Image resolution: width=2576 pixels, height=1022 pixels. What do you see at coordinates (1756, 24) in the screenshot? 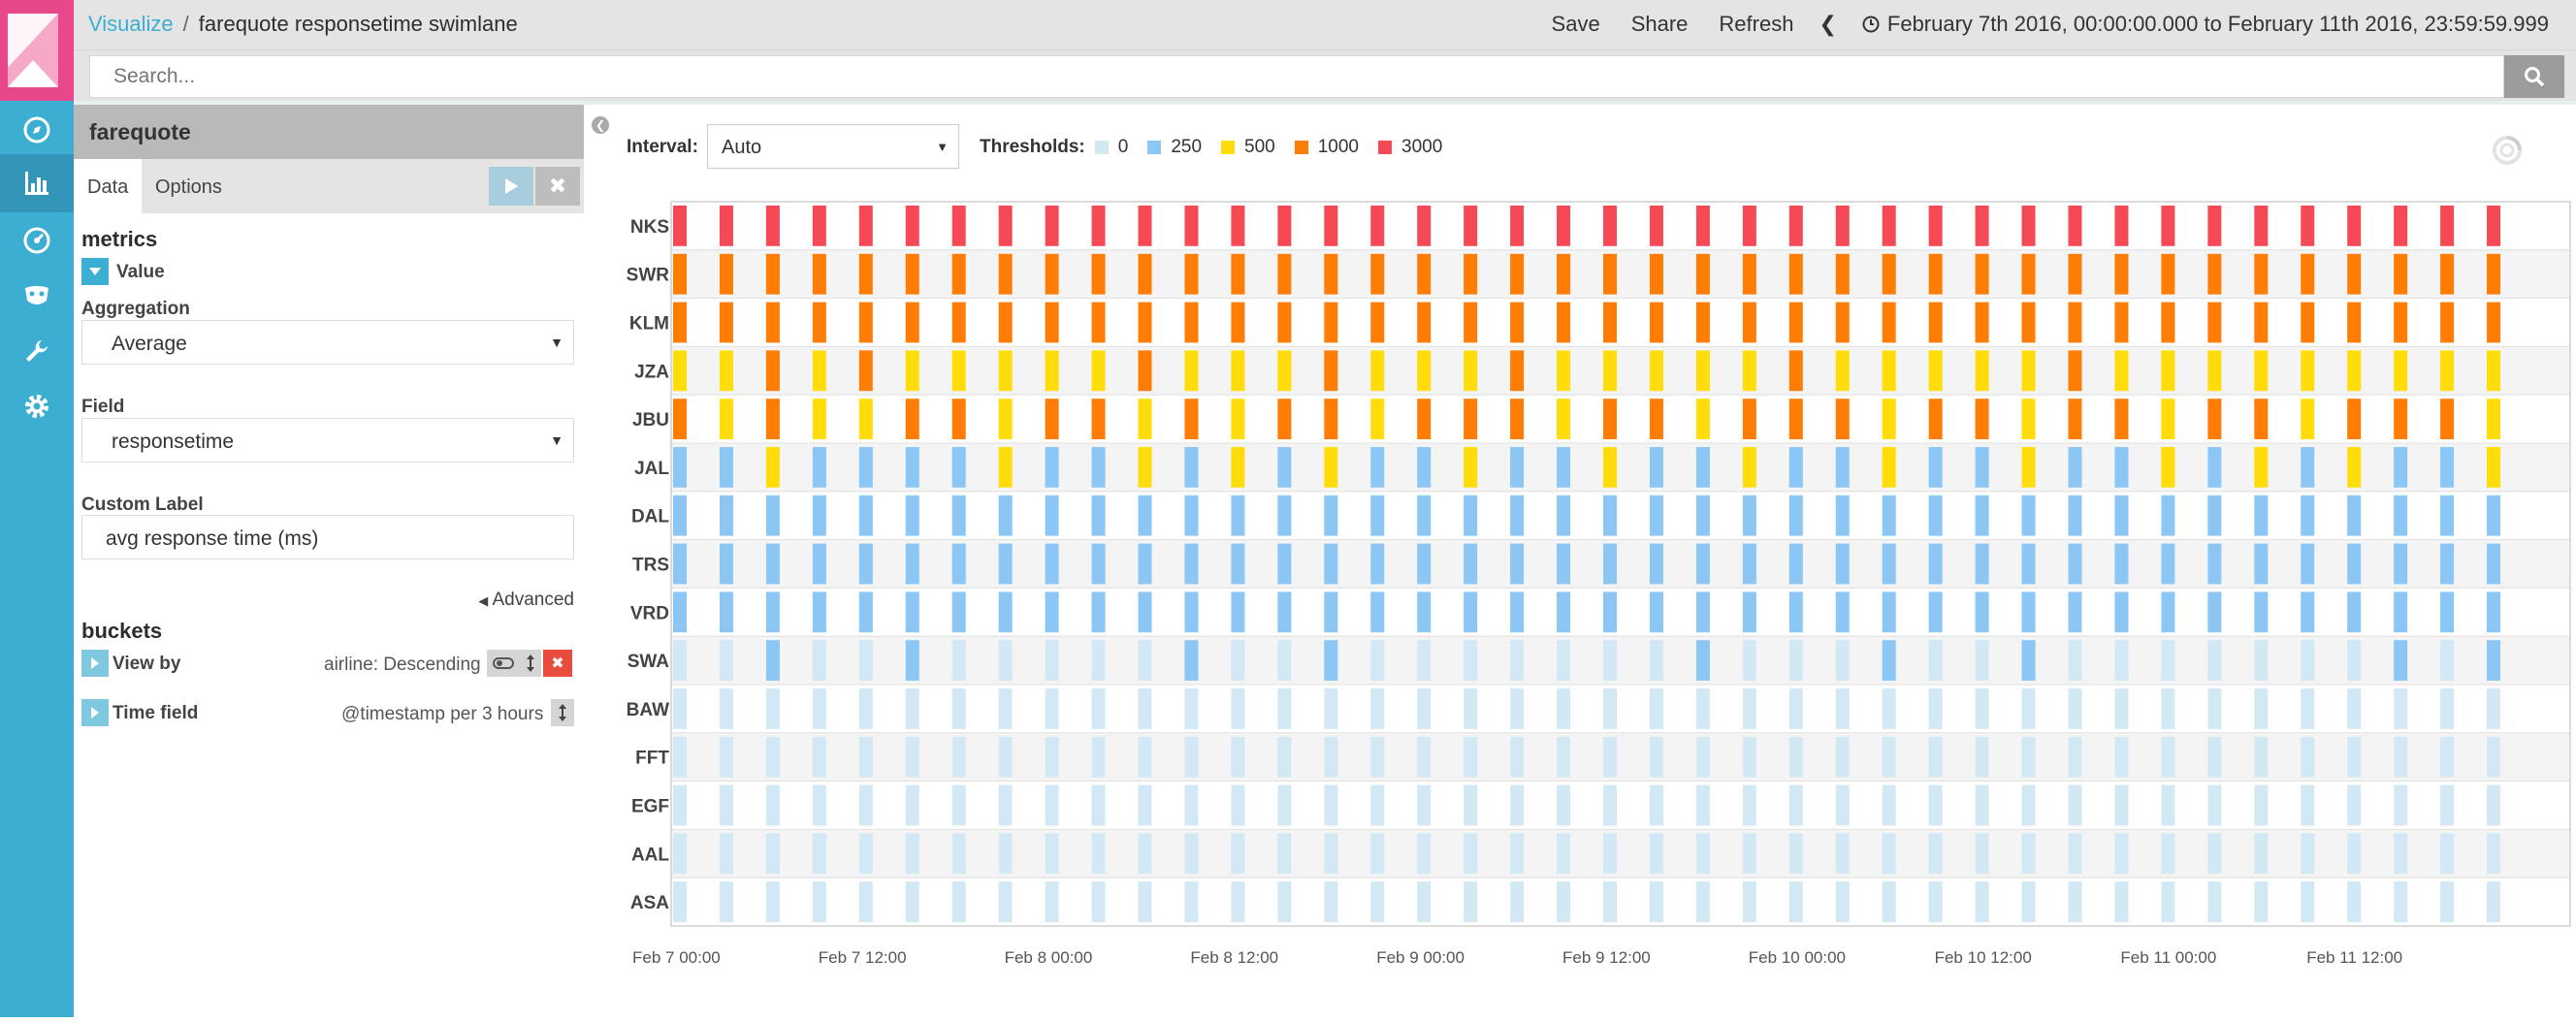
I see `refresh-button: Refresh` at bounding box center [1756, 24].